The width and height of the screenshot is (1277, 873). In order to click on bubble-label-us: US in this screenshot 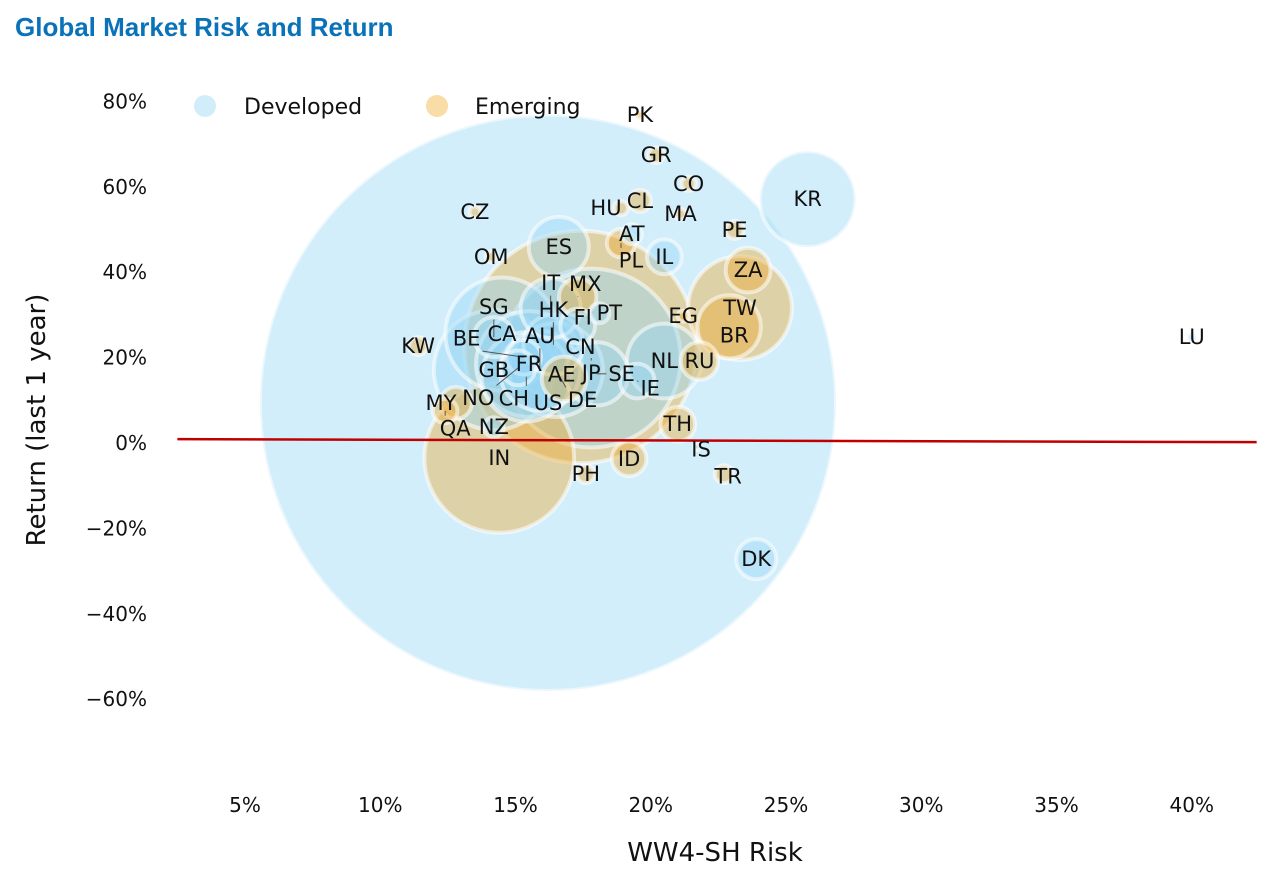, I will do `click(548, 403)`.